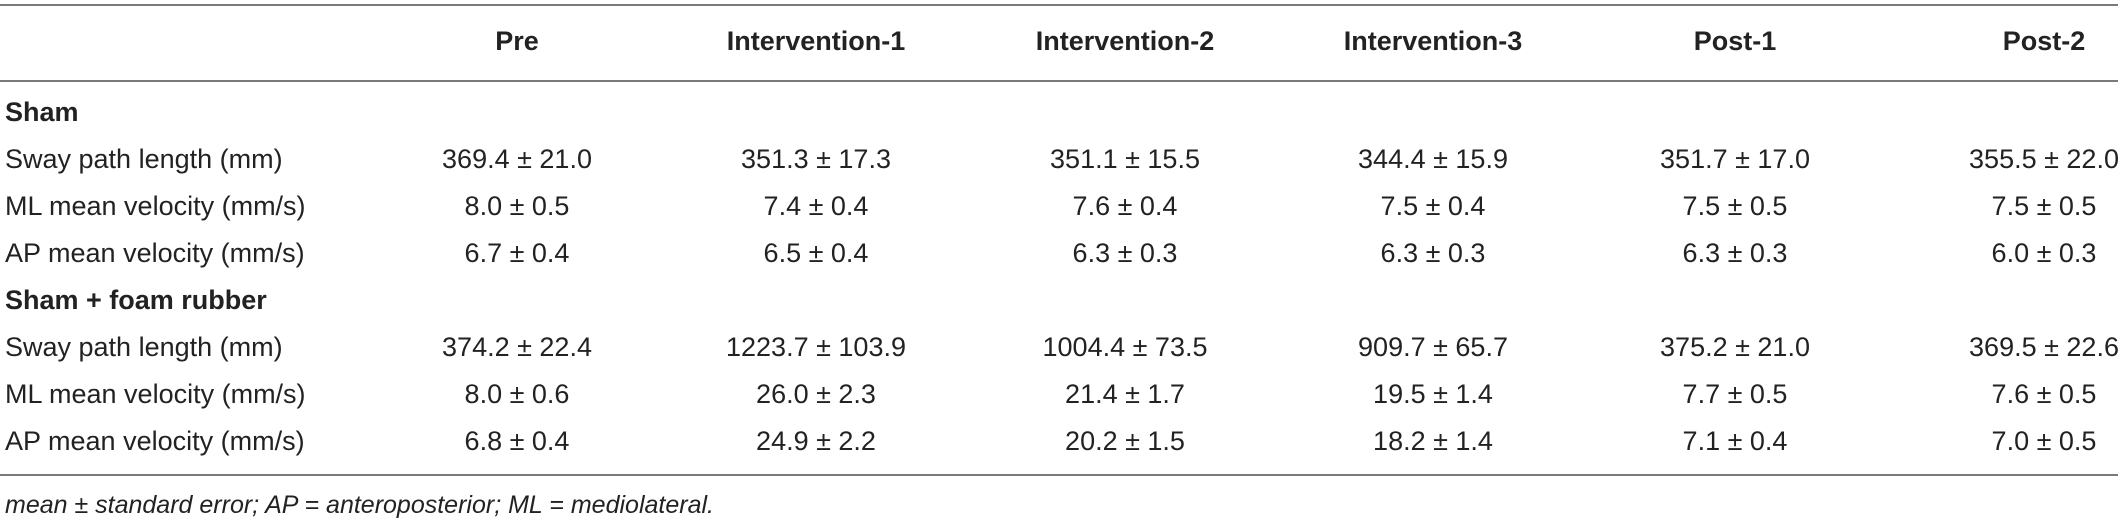 This screenshot has height=528, width=2118. I want to click on table-cell: 21.4 ± 1.7, so click(1125, 394).